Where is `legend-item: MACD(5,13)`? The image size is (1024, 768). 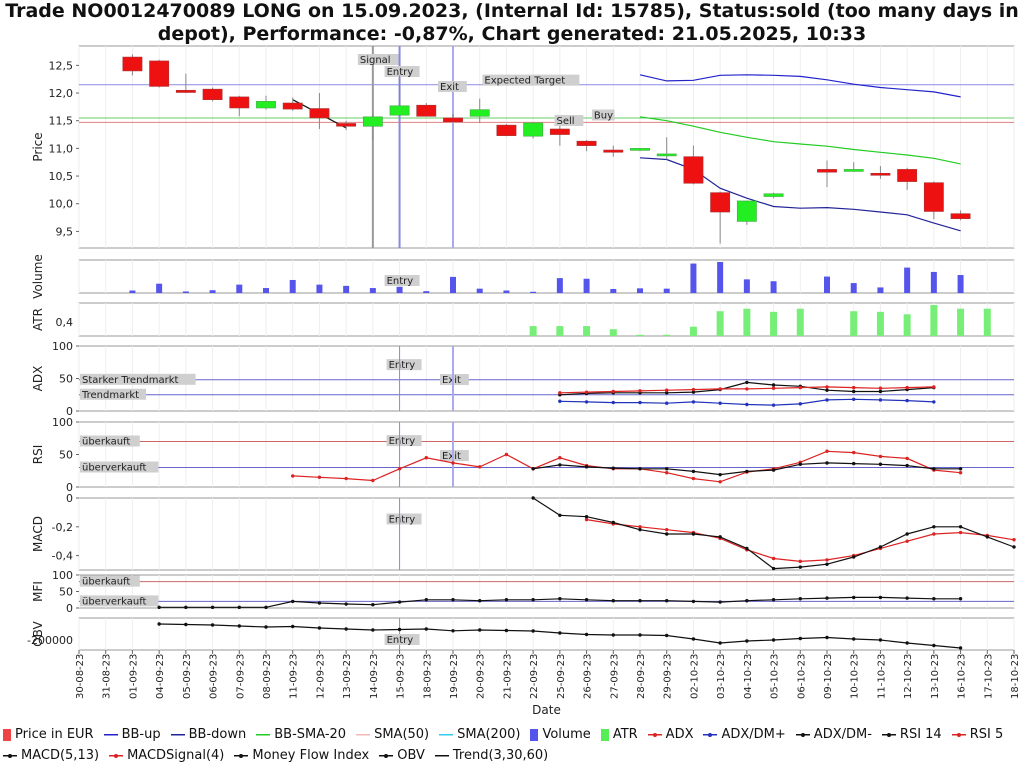
legend-item: MACD(5,13) is located at coordinates (51, 755).